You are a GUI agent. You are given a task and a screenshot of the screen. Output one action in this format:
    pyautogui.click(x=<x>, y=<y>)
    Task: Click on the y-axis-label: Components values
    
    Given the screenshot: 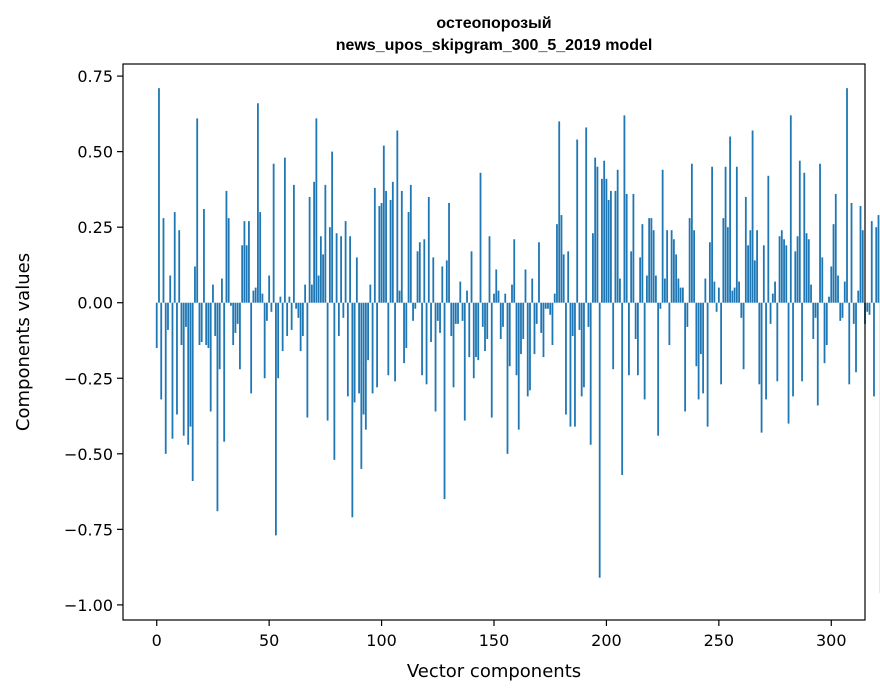 What is the action you would take?
    pyautogui.click(x=23, y=342)
    